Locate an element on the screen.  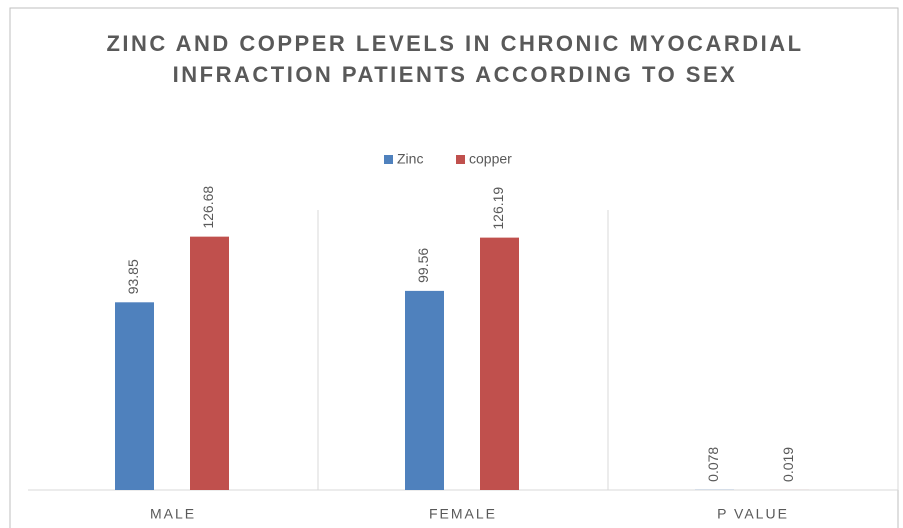
x-tick-label: P VALUE is located at coordinates (753, 514).